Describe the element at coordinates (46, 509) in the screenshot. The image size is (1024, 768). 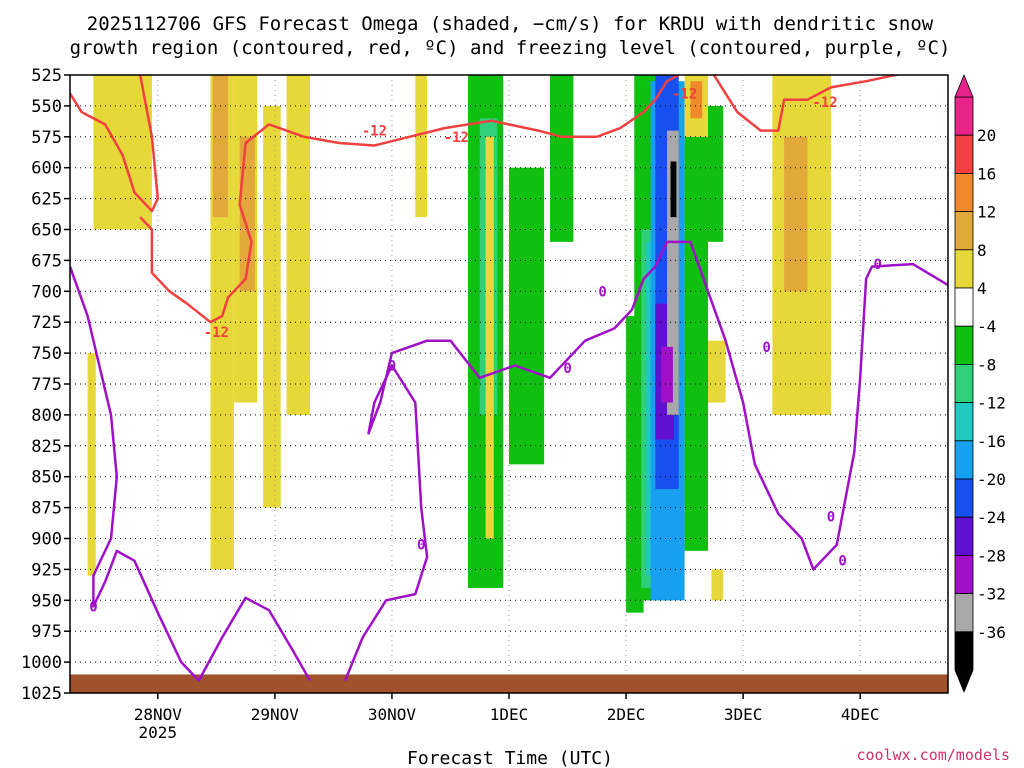
I see `y-tick-label: 875` at that location.